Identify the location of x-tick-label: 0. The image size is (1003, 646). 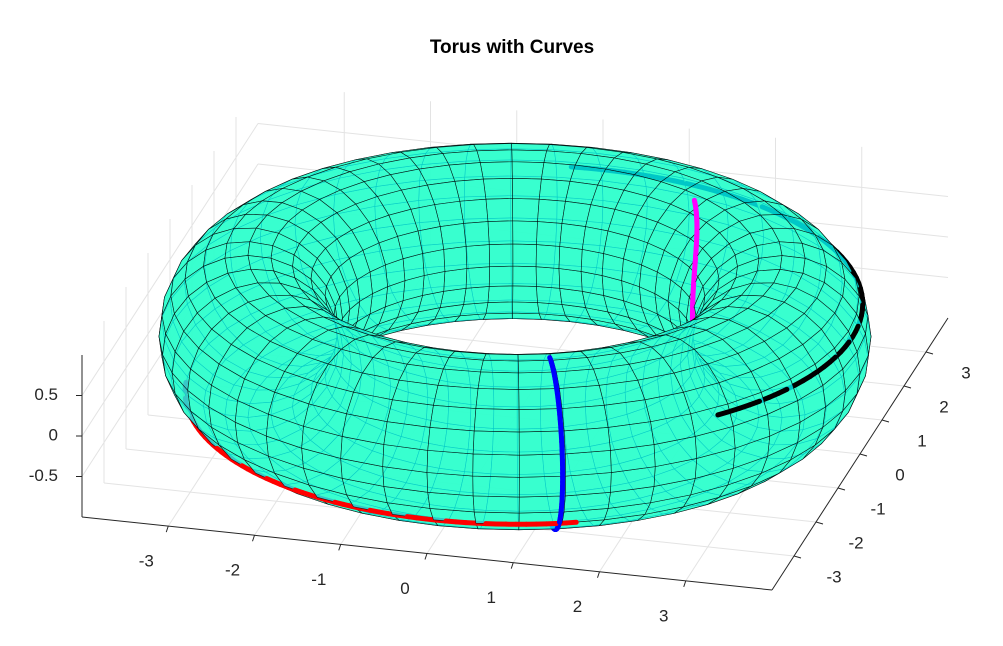
(404, 588).